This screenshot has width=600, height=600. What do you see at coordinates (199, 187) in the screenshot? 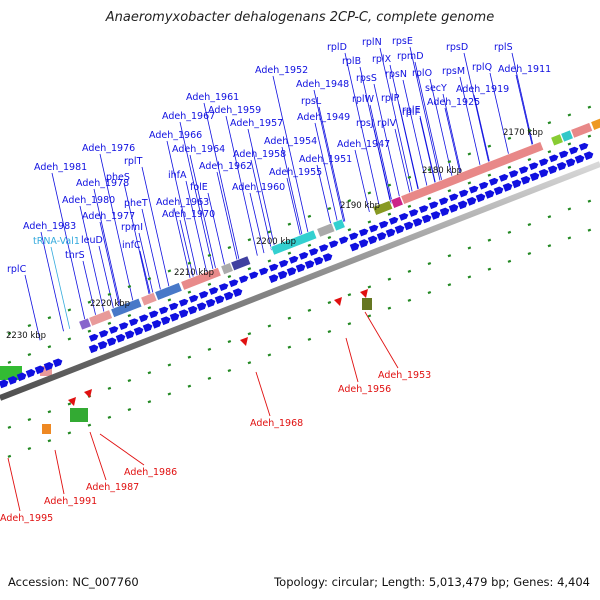
I see `gene-label: folE` at bounding box center [199, 187].